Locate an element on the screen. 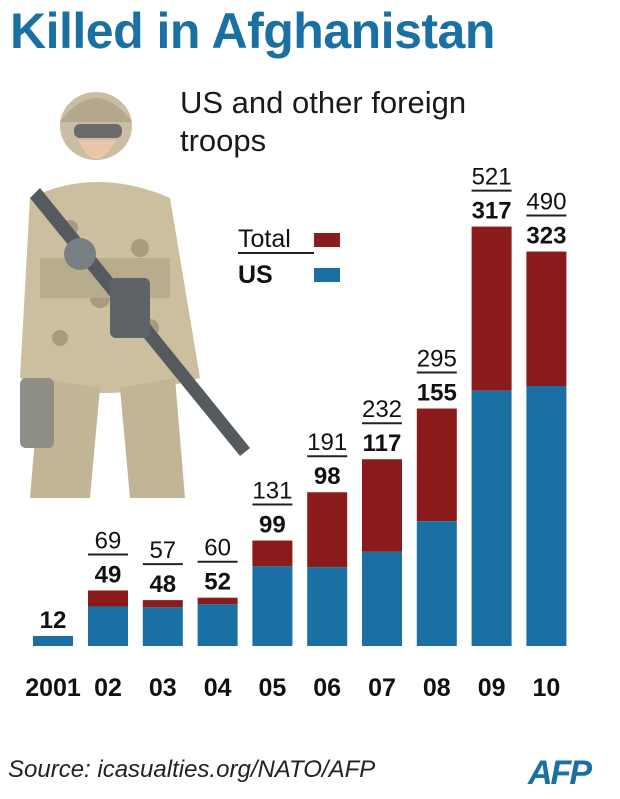  x-tick-label-10: 10 is located at coordinates (546, 688).